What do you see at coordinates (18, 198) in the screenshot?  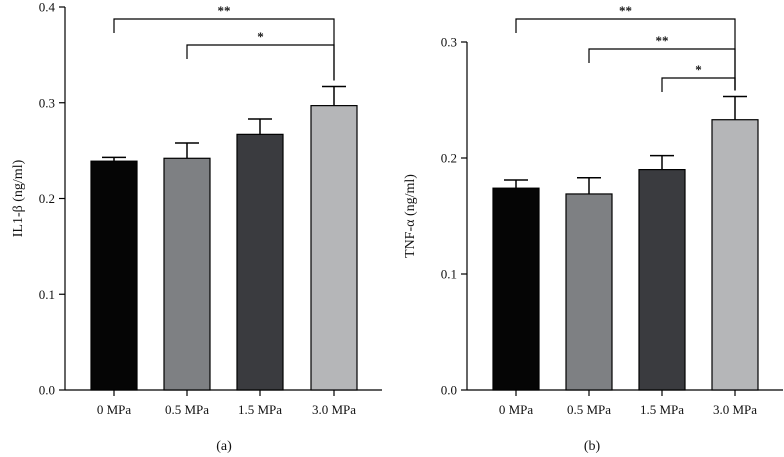 I see `y-axis-title: IL1-β (ng/ml)` at bounding box center [18, 198].